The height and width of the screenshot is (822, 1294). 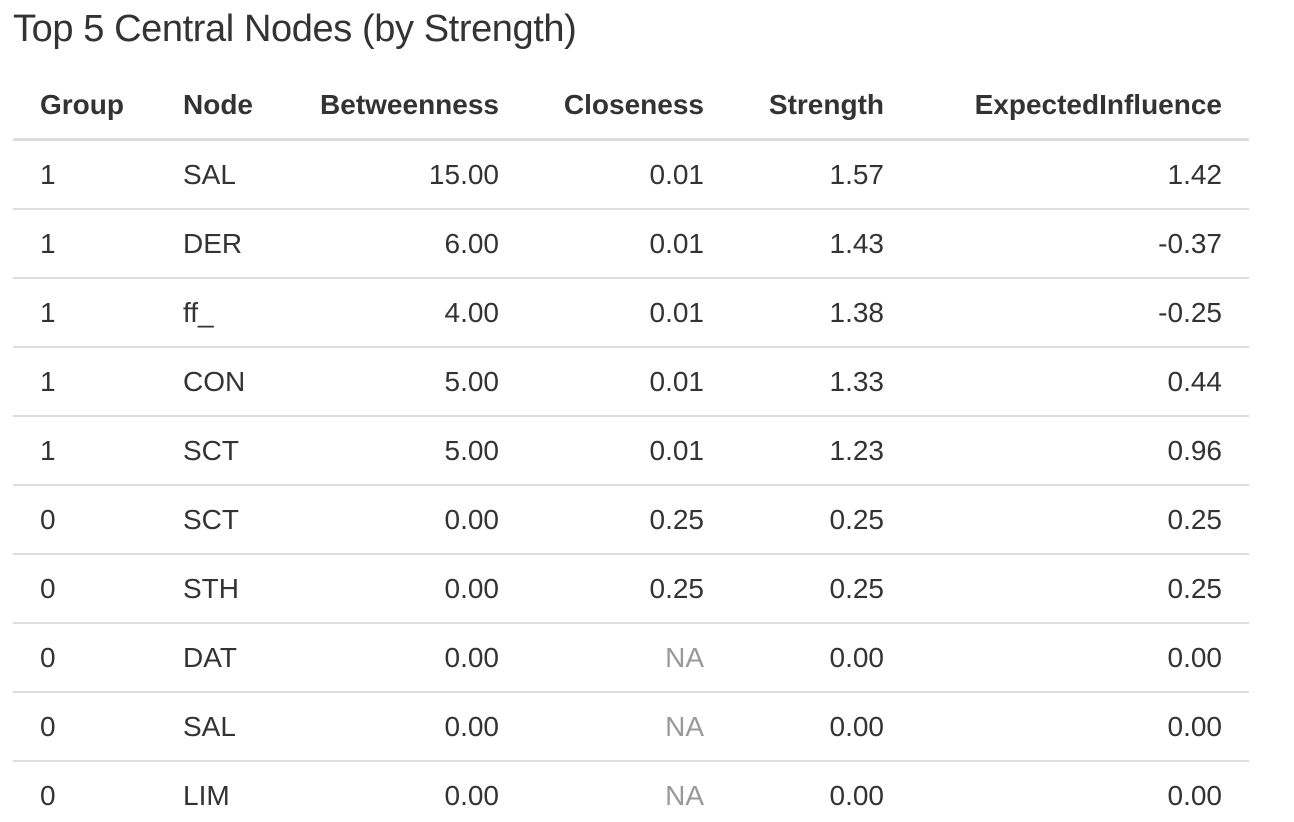 I want to click on table-row: 0 LIM 0.00 NA 0.00 0.00, so click(x=631, y=791).